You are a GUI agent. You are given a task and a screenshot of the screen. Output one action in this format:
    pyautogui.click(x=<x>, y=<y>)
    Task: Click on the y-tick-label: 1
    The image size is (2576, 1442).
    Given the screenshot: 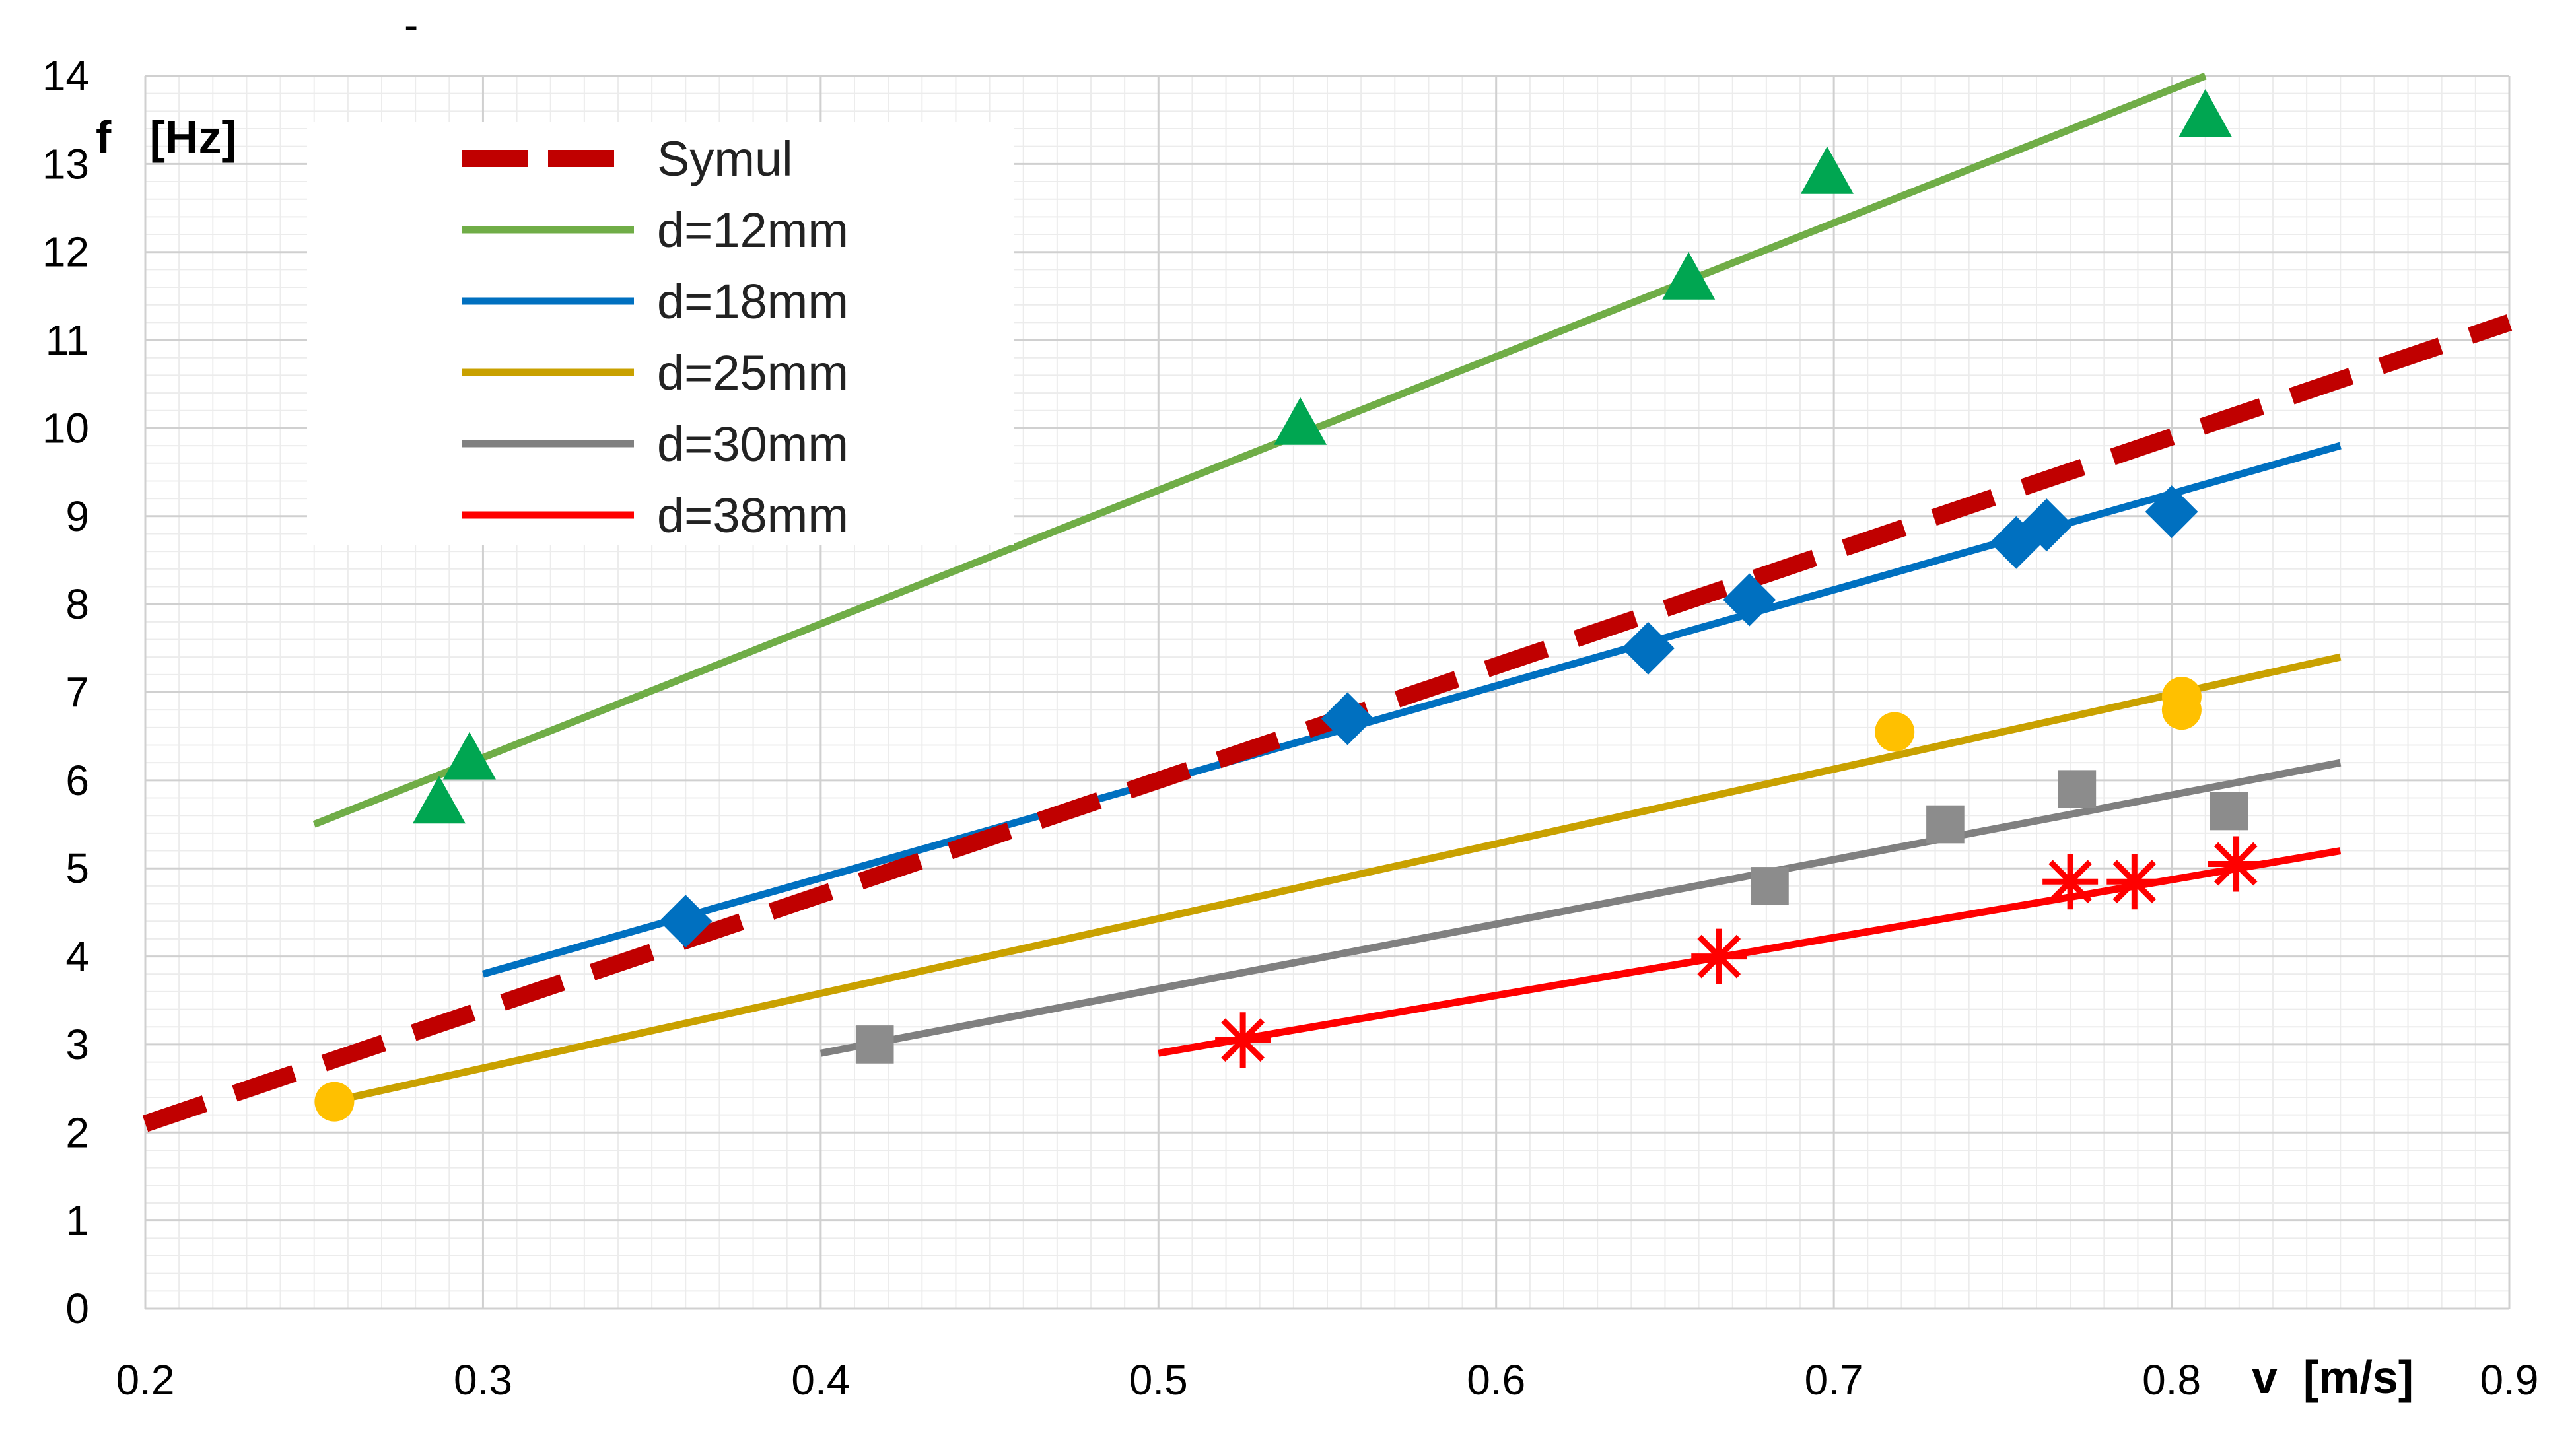 What is the action you would take?
    pyautogui.click(x=77, y=1221)
    